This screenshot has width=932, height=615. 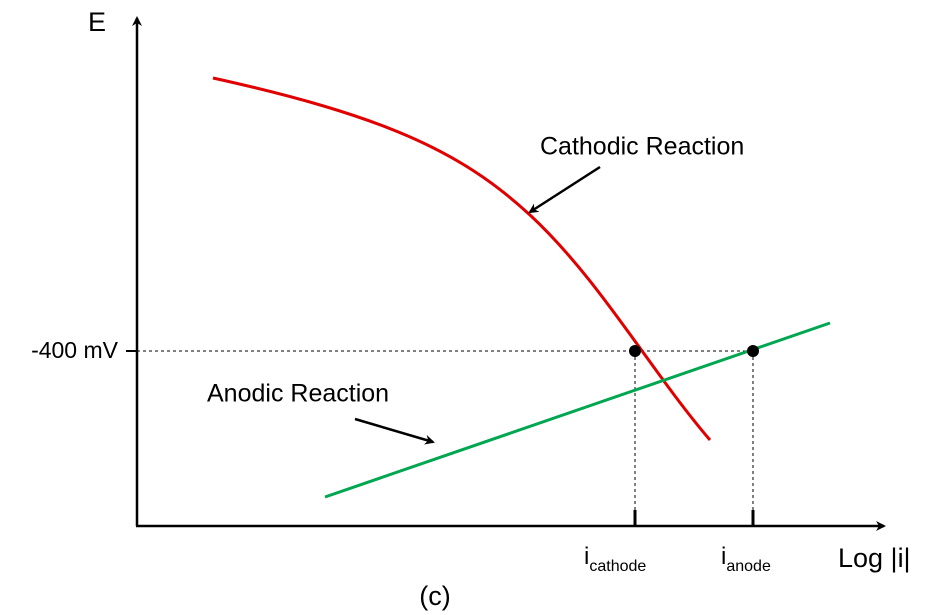 I want to click on marker-sub: anode, so click(x=748, y=566).